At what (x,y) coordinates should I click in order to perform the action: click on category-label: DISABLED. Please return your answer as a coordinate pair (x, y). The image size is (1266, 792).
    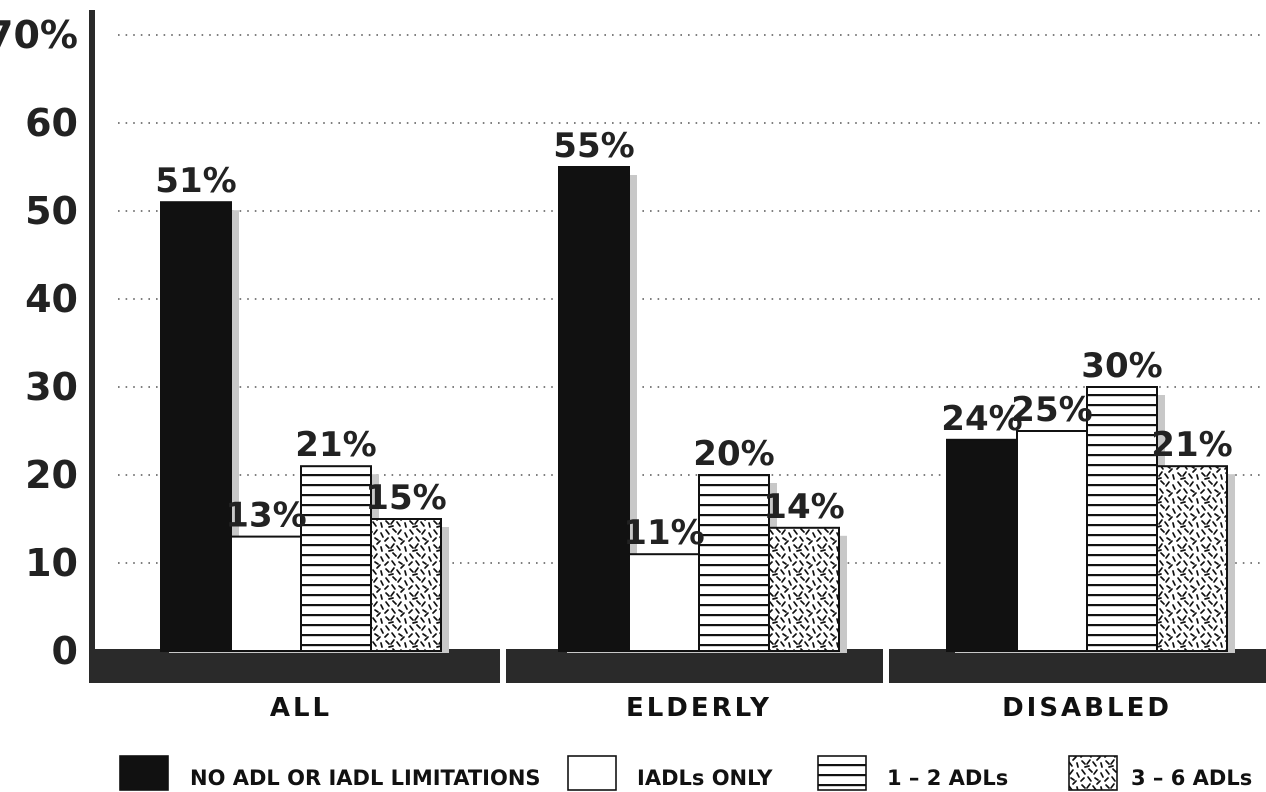
    Looking at the image, I should click on (1087, 708).